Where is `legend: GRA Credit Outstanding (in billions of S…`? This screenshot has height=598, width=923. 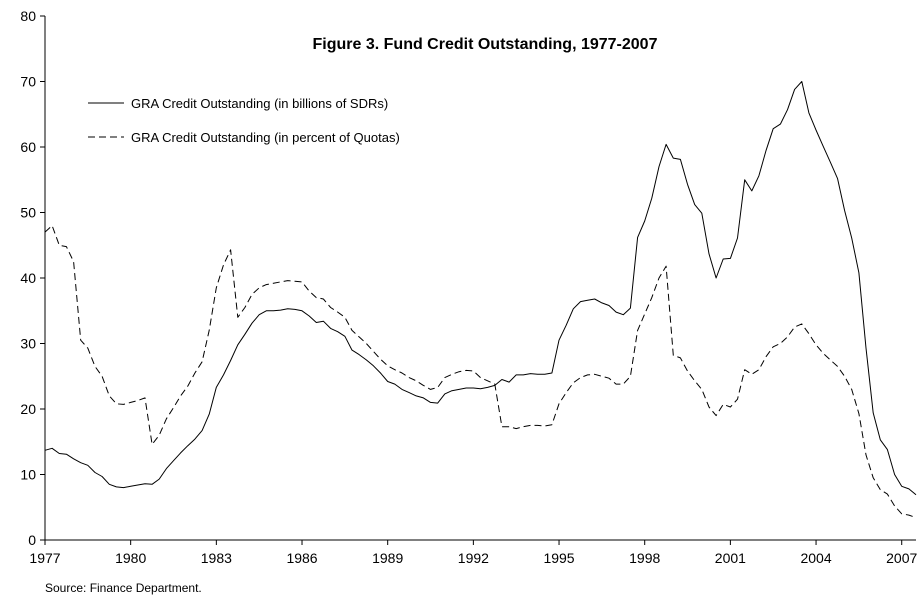
legend: GRA Credit Outstanding (in billions of S… is located at coordinates (244, 120).